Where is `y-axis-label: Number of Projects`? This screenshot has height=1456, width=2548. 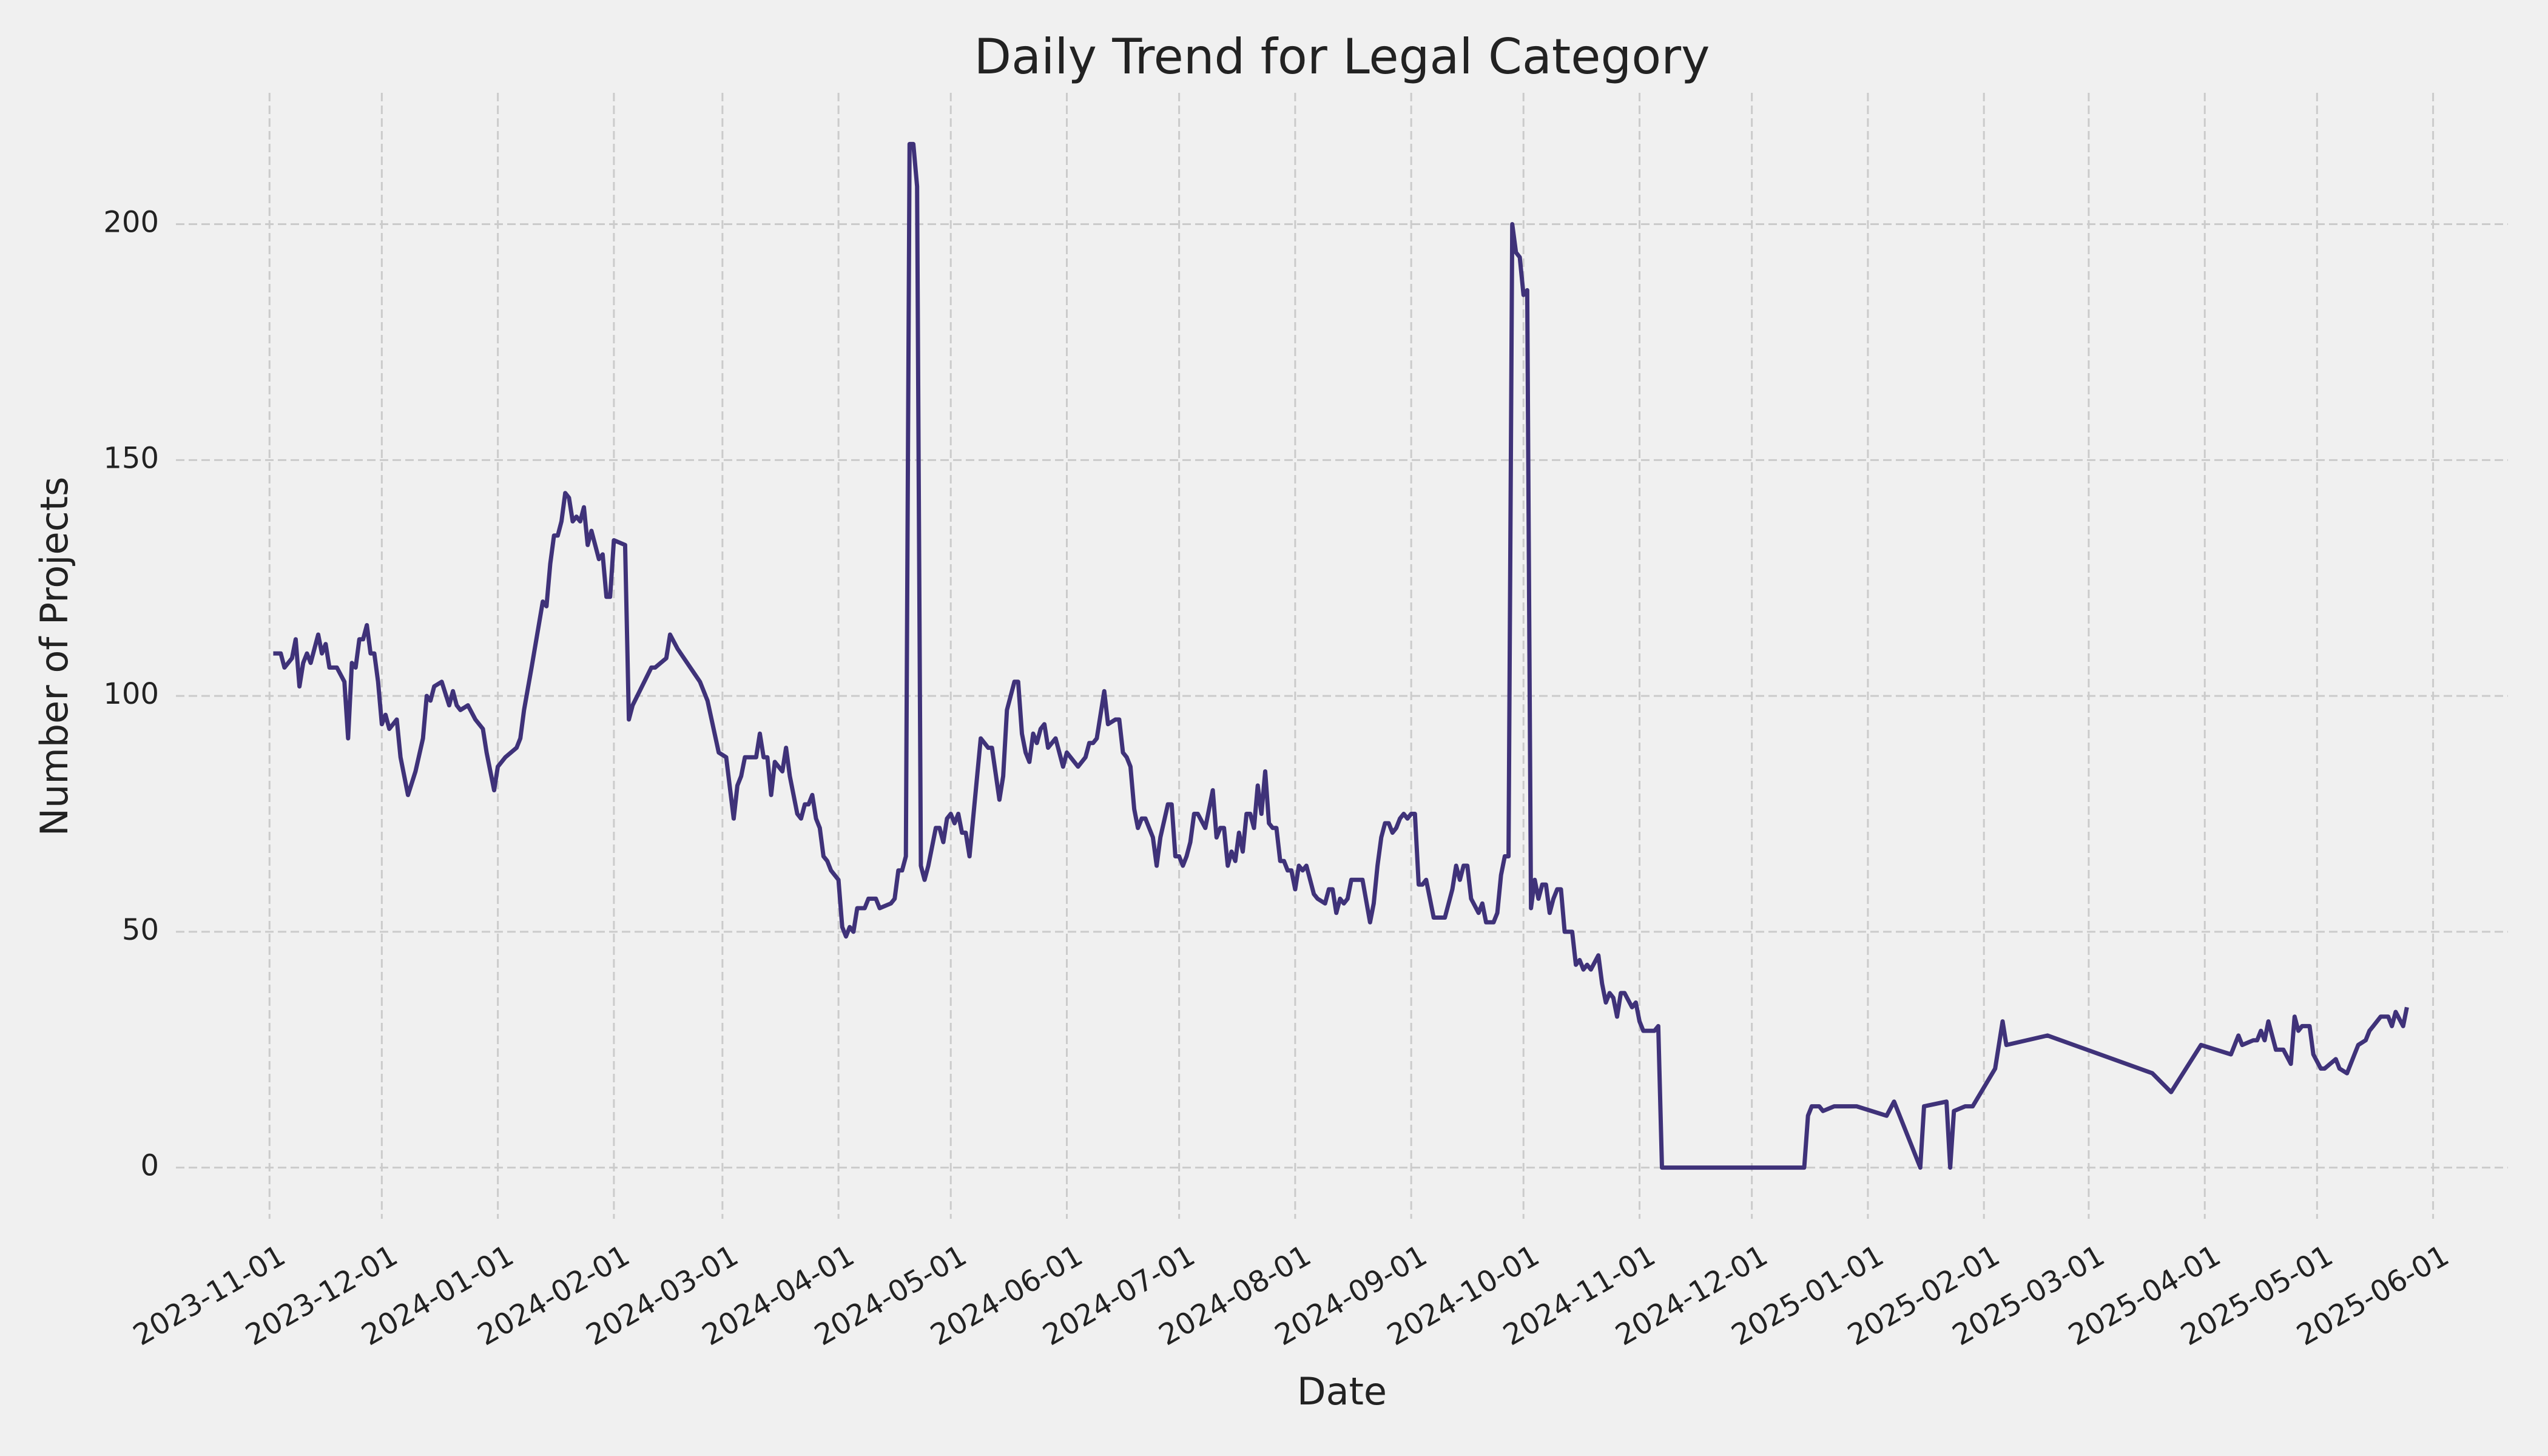 y-axis-label: Number of Projects is located at coordinates (54, 657).